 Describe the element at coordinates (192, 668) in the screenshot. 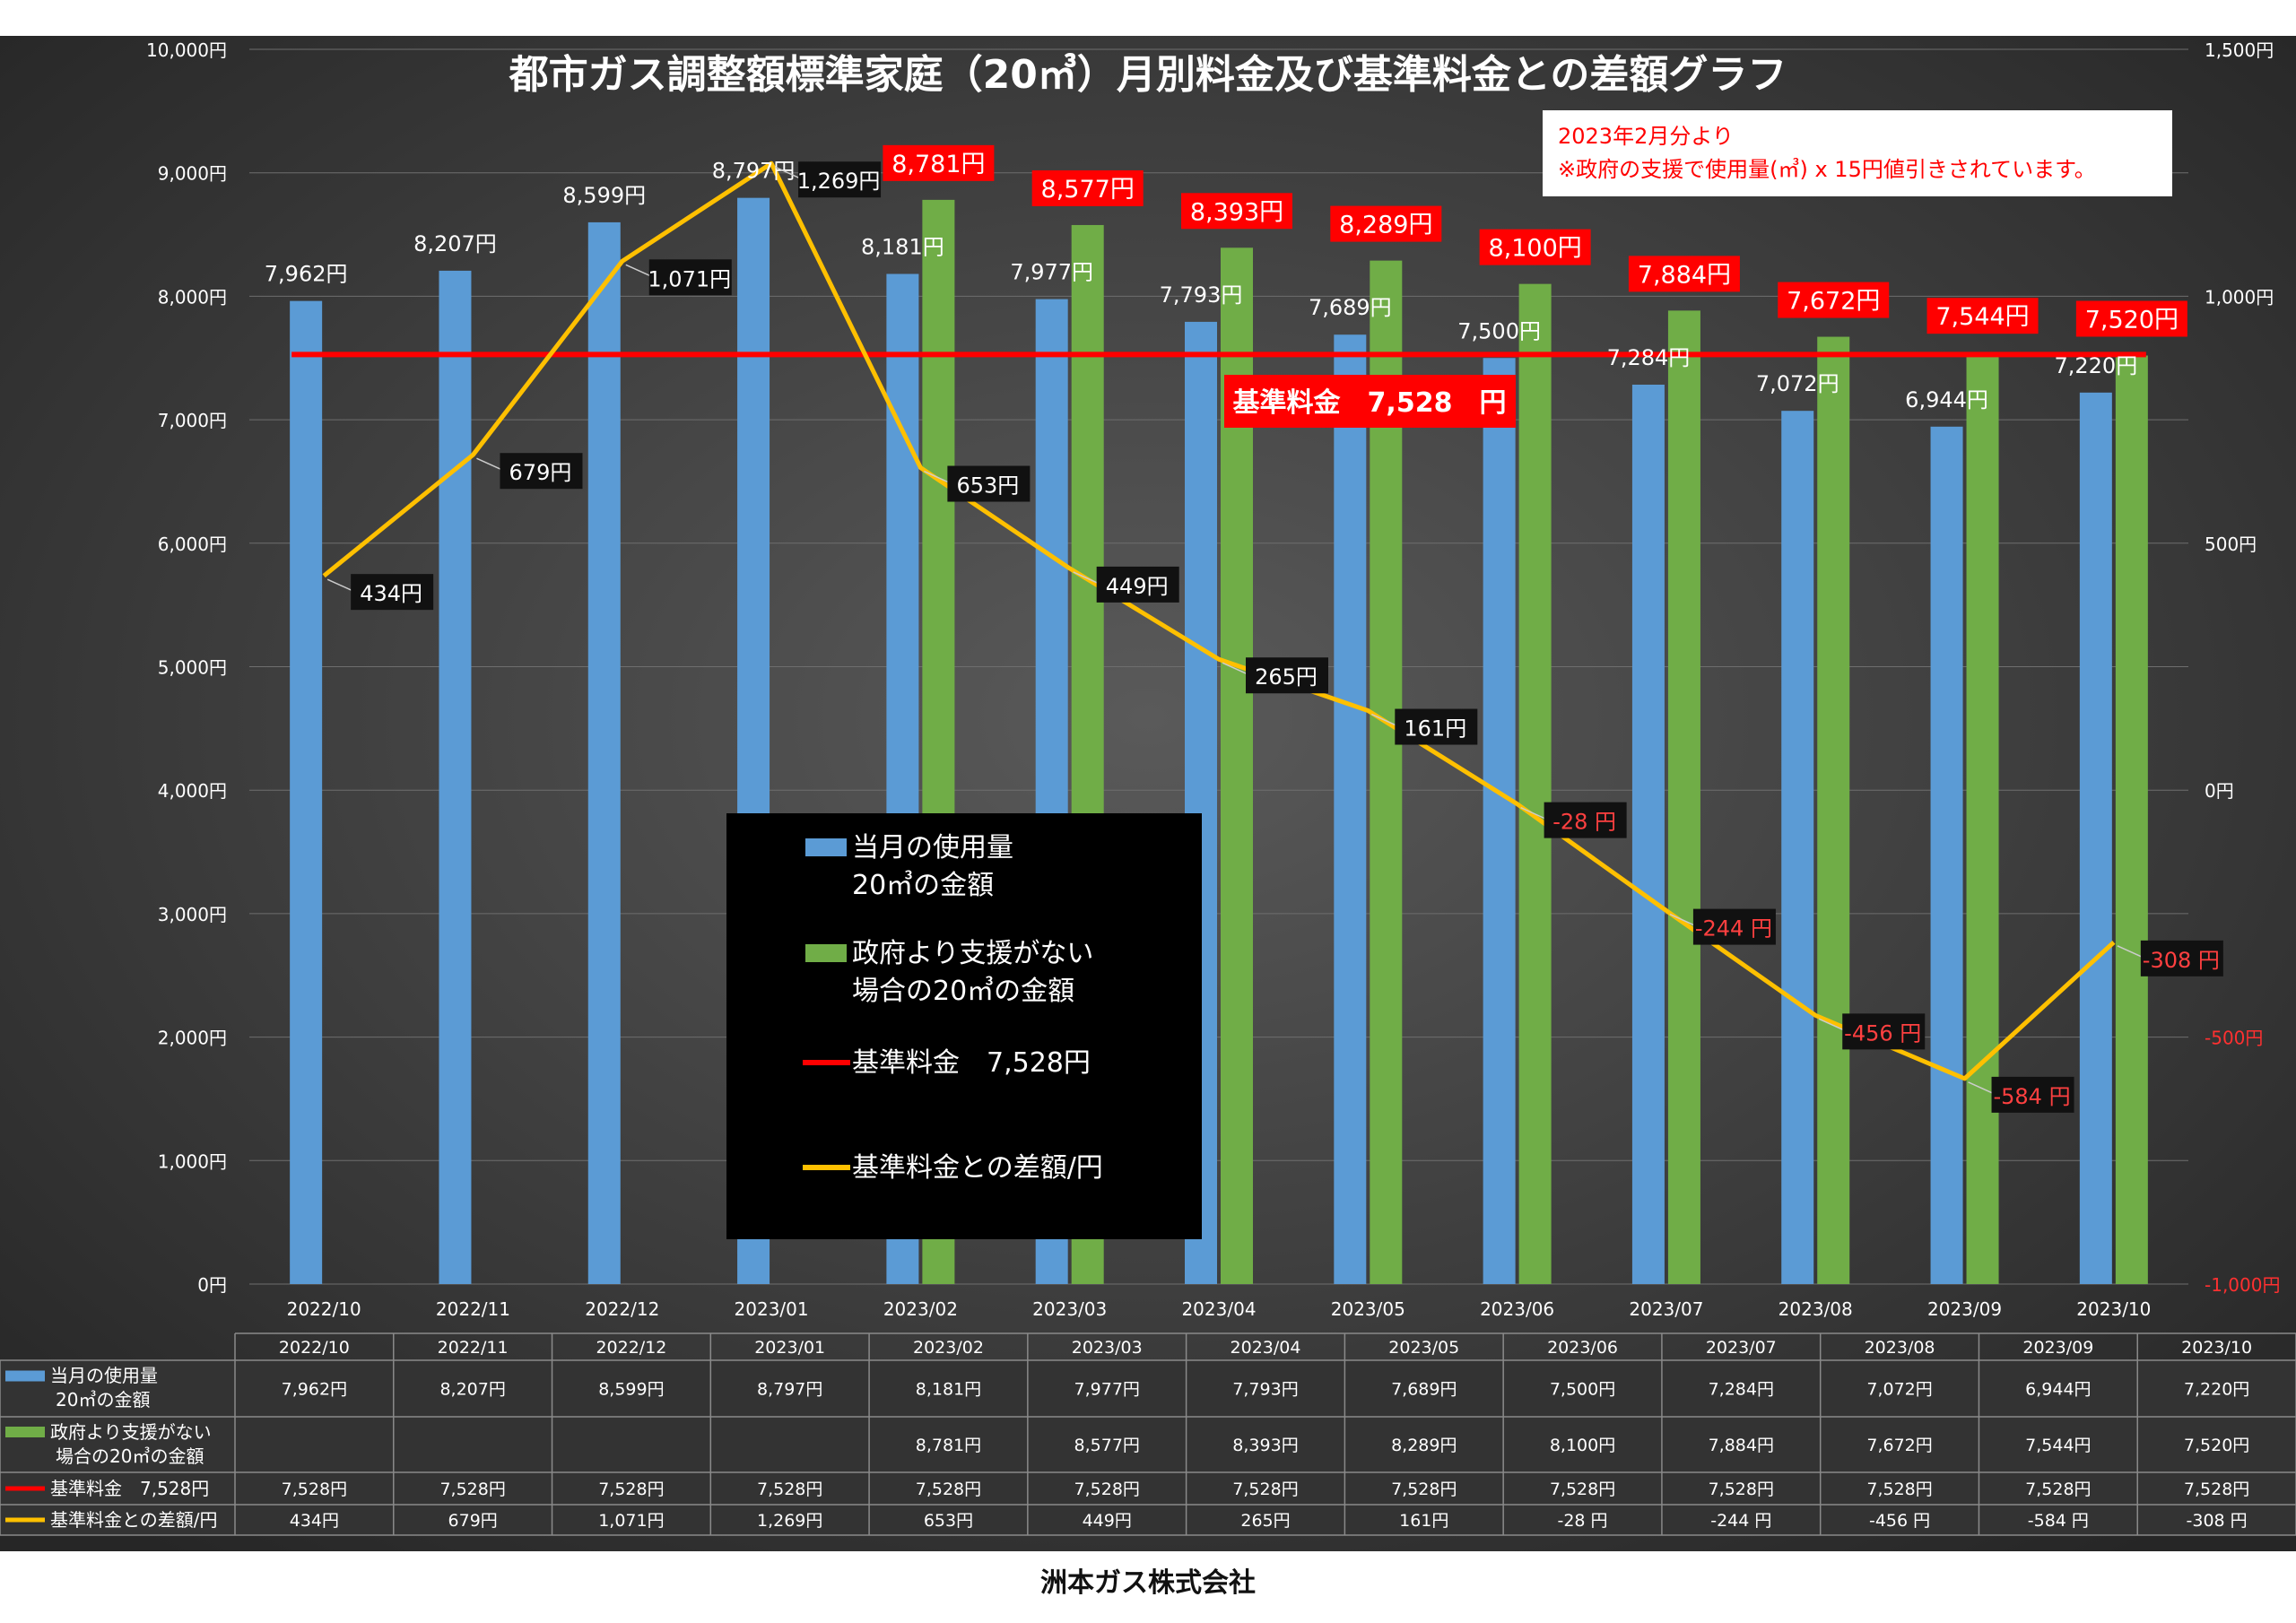

I see `y-left-tick-label: 5,000円` at that location.